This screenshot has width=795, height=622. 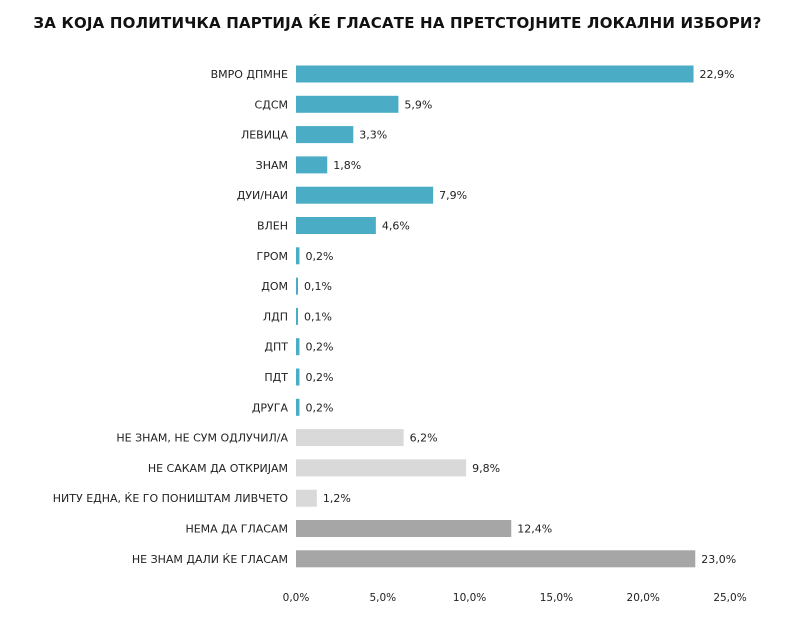 What do you see at coordinates (273, 256) in the screenshot?
I see `category-label: ГРОМ` at bounding box center [273, 256].